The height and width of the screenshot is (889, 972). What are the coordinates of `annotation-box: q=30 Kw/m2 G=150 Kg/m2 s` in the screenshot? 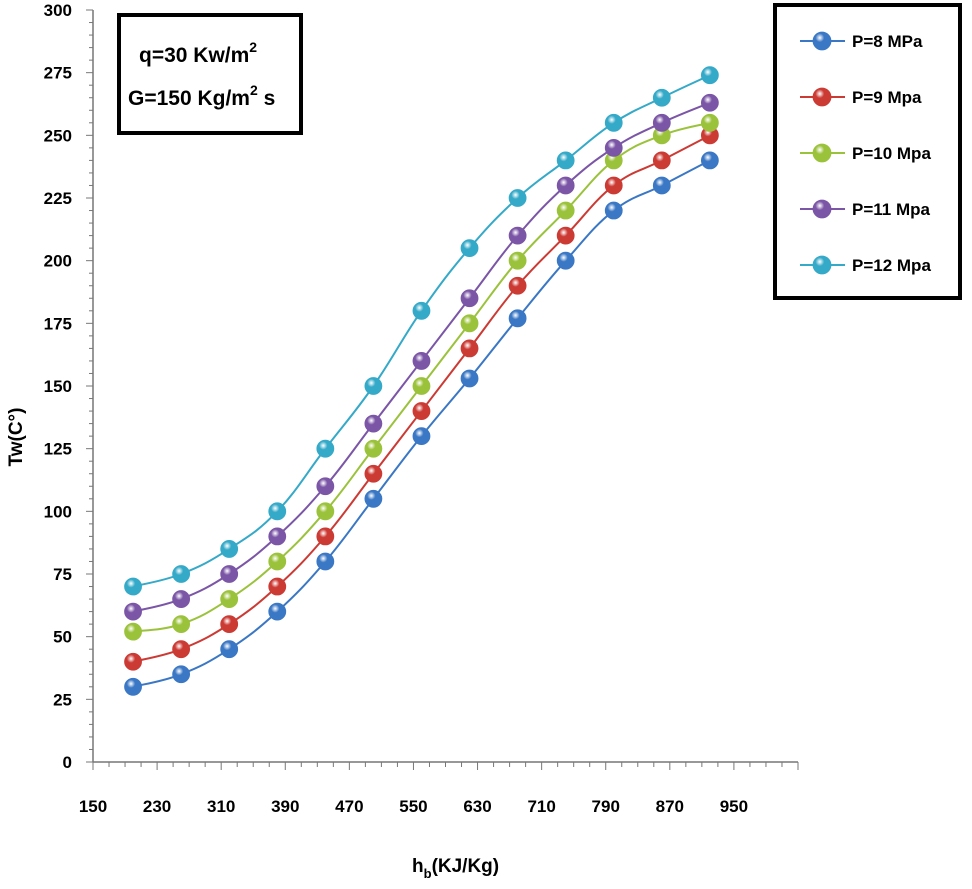 It's located at (210, 74).